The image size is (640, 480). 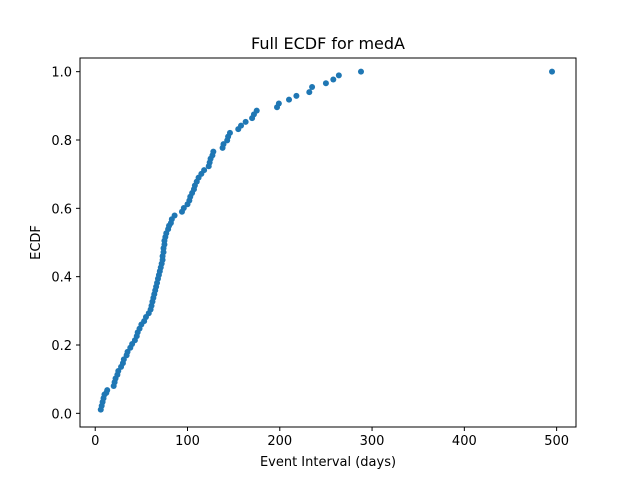 What do you see at coordinates (556, 441) in the screenshot?
I see `x-tick-label: 500` at bounding box center [556, 441].